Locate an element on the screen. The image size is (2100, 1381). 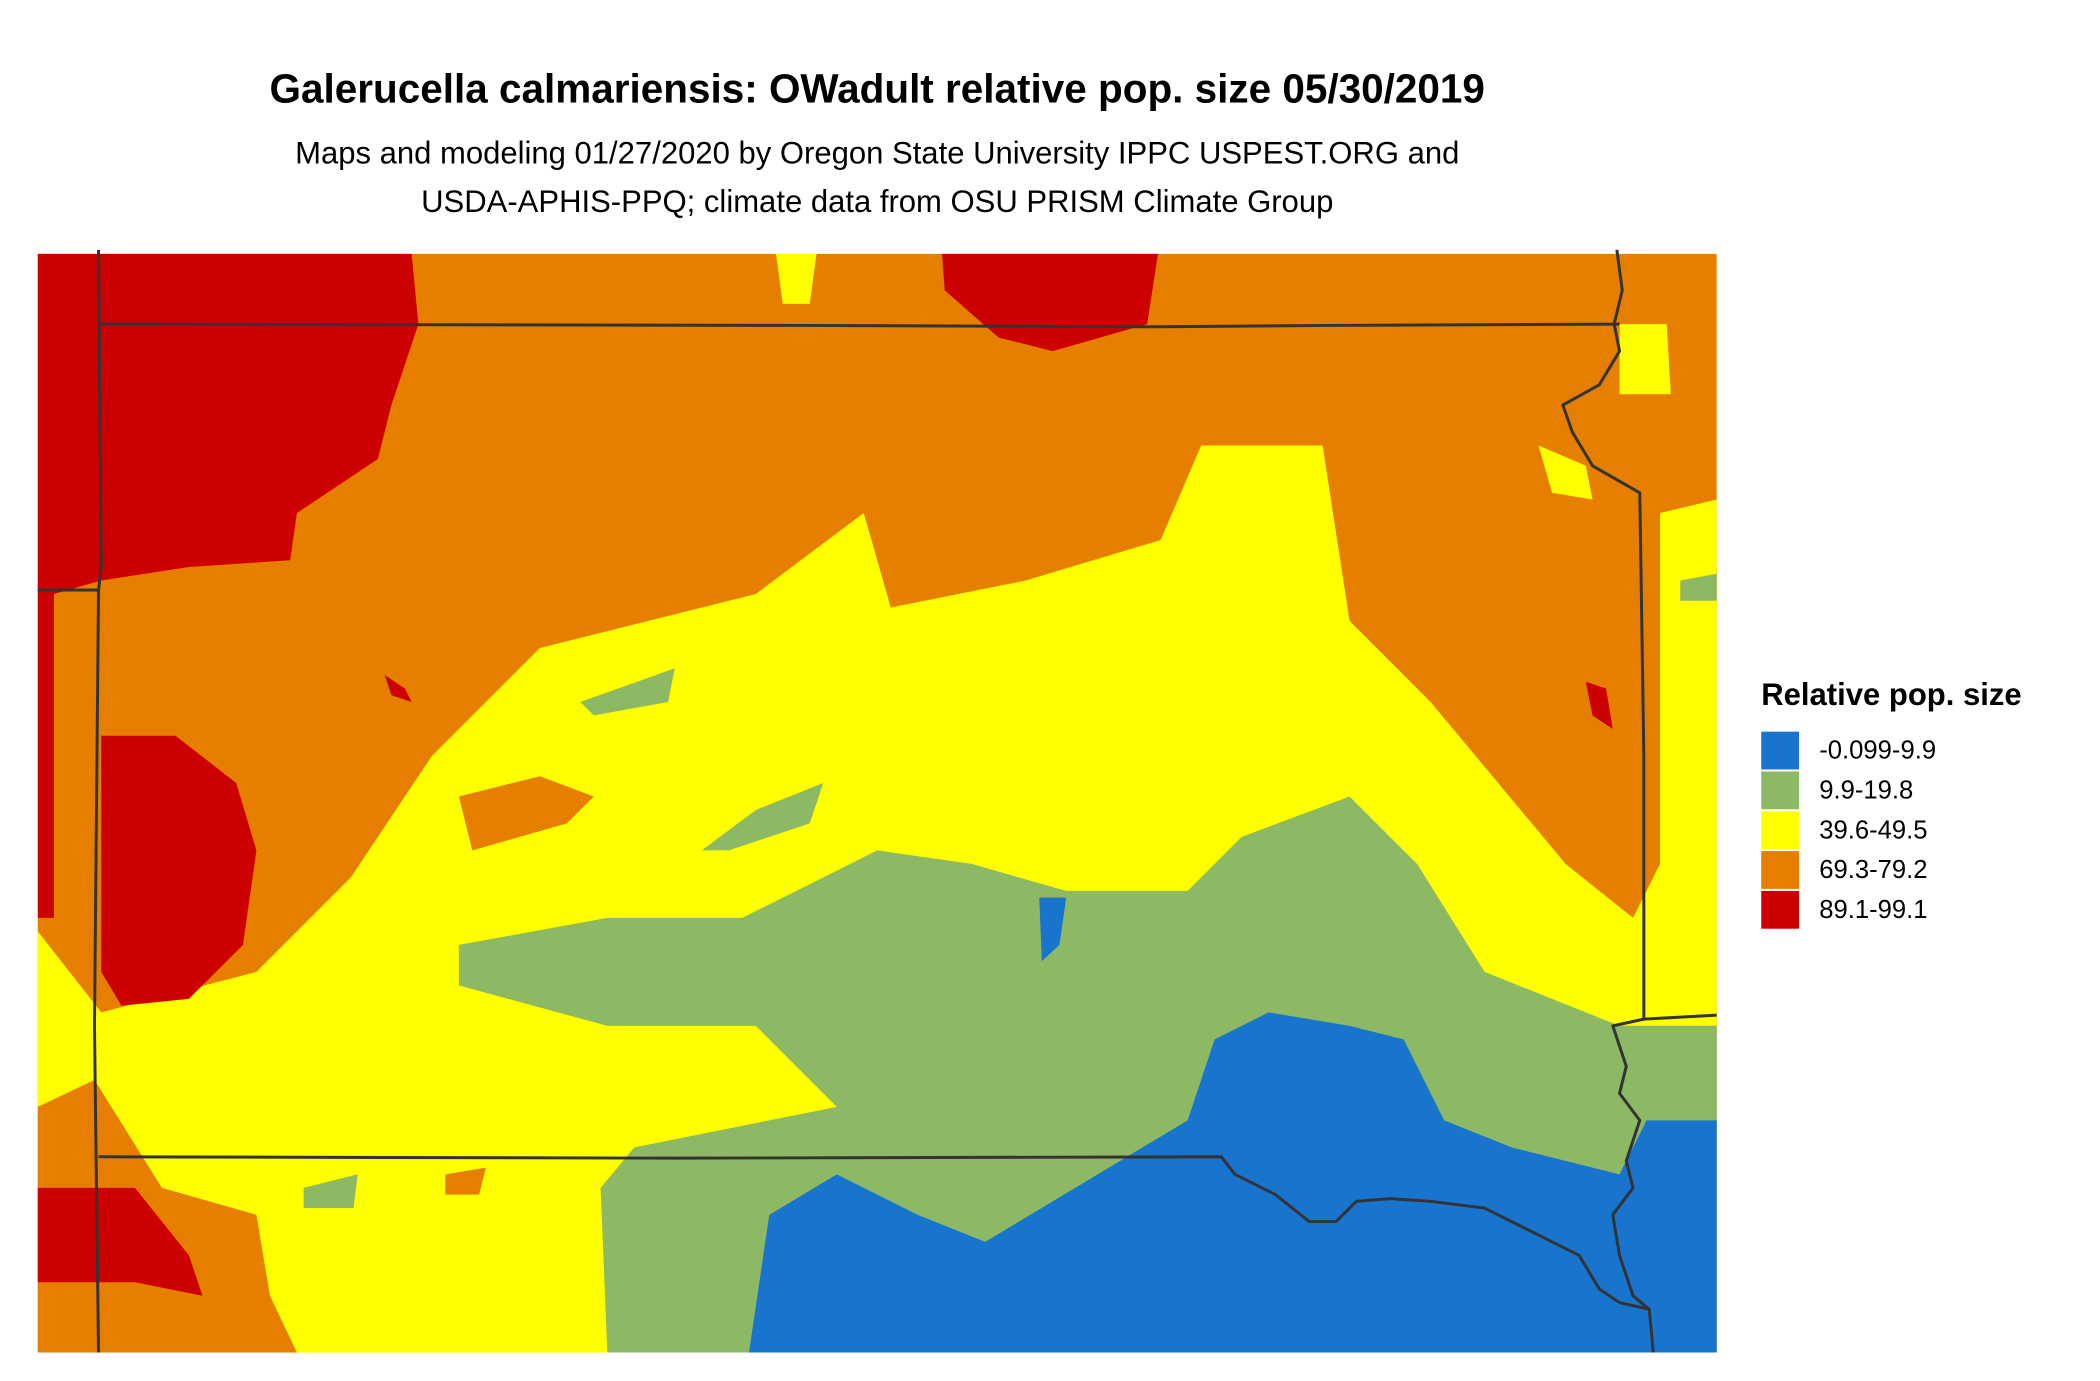
legend-label: 69.3-79.2 is located at coordinates (1873, 870).